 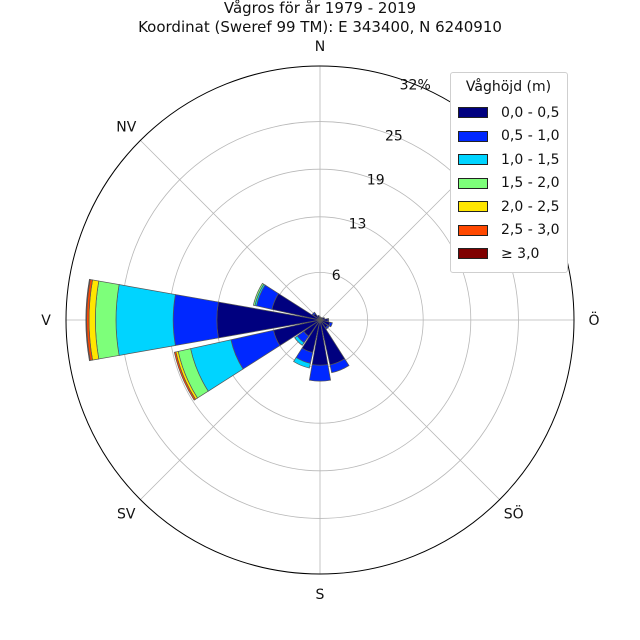 I want to click on legend-label: 0,0 - 0,5, so click(x=530, y=112).